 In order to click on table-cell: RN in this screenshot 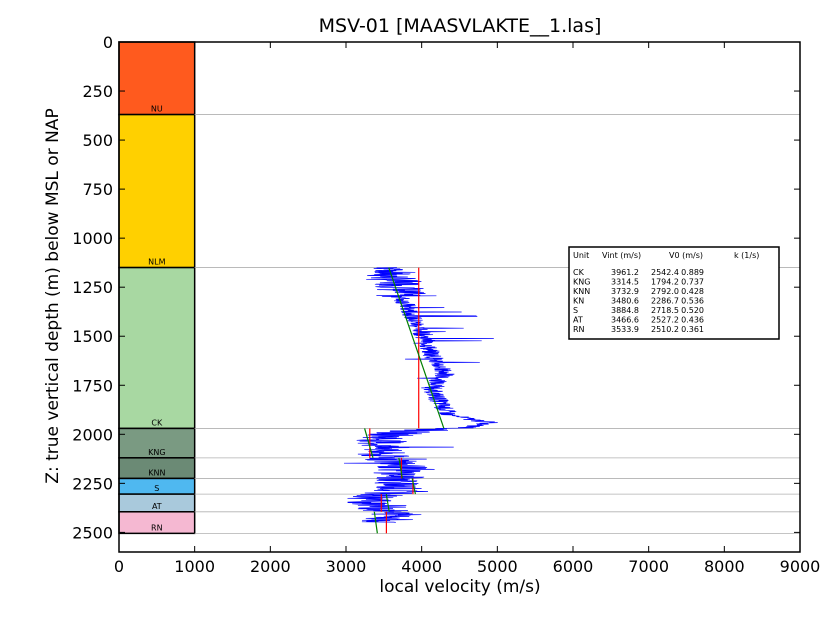, I will do `click(579, 329)`.